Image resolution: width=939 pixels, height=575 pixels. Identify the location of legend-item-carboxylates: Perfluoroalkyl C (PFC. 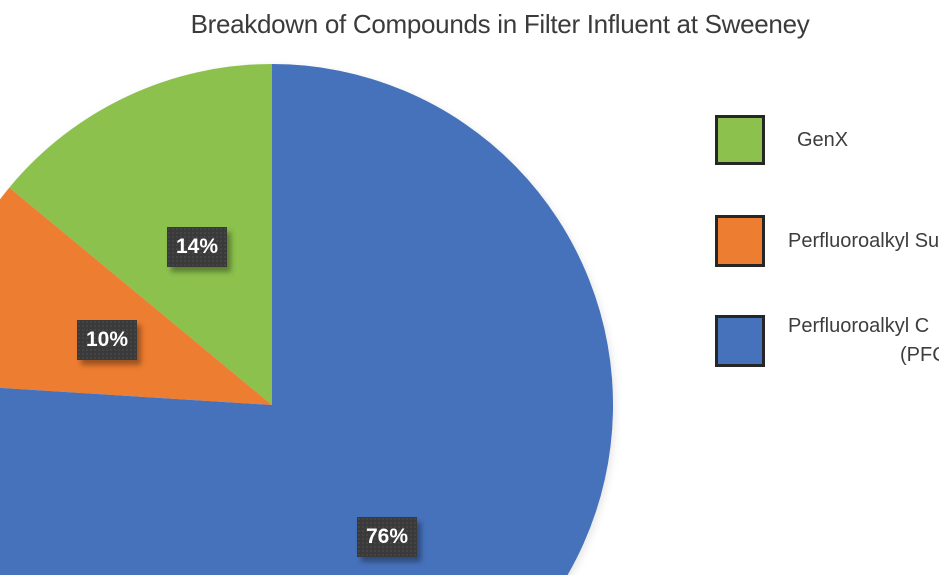
(827, 341).